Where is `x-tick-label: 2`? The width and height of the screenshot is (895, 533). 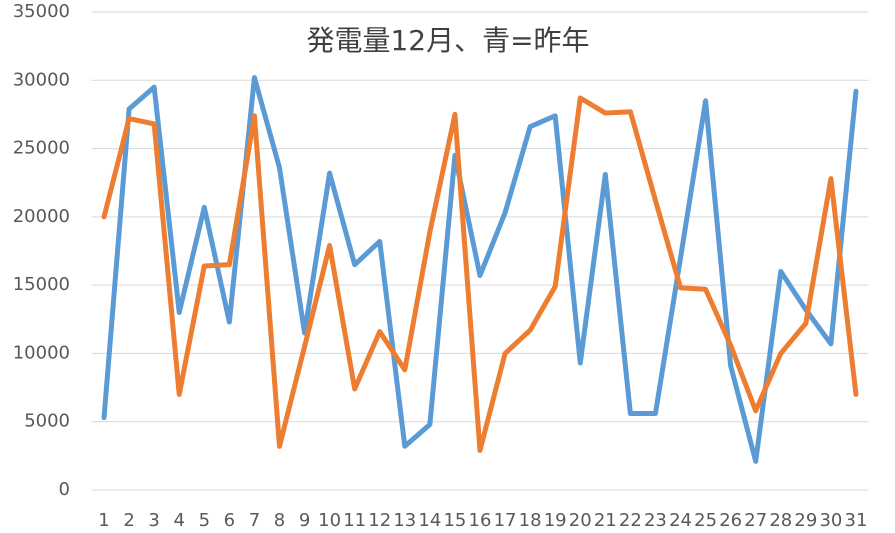 x-tick-label: 2 is located at coordinates (128, 520).